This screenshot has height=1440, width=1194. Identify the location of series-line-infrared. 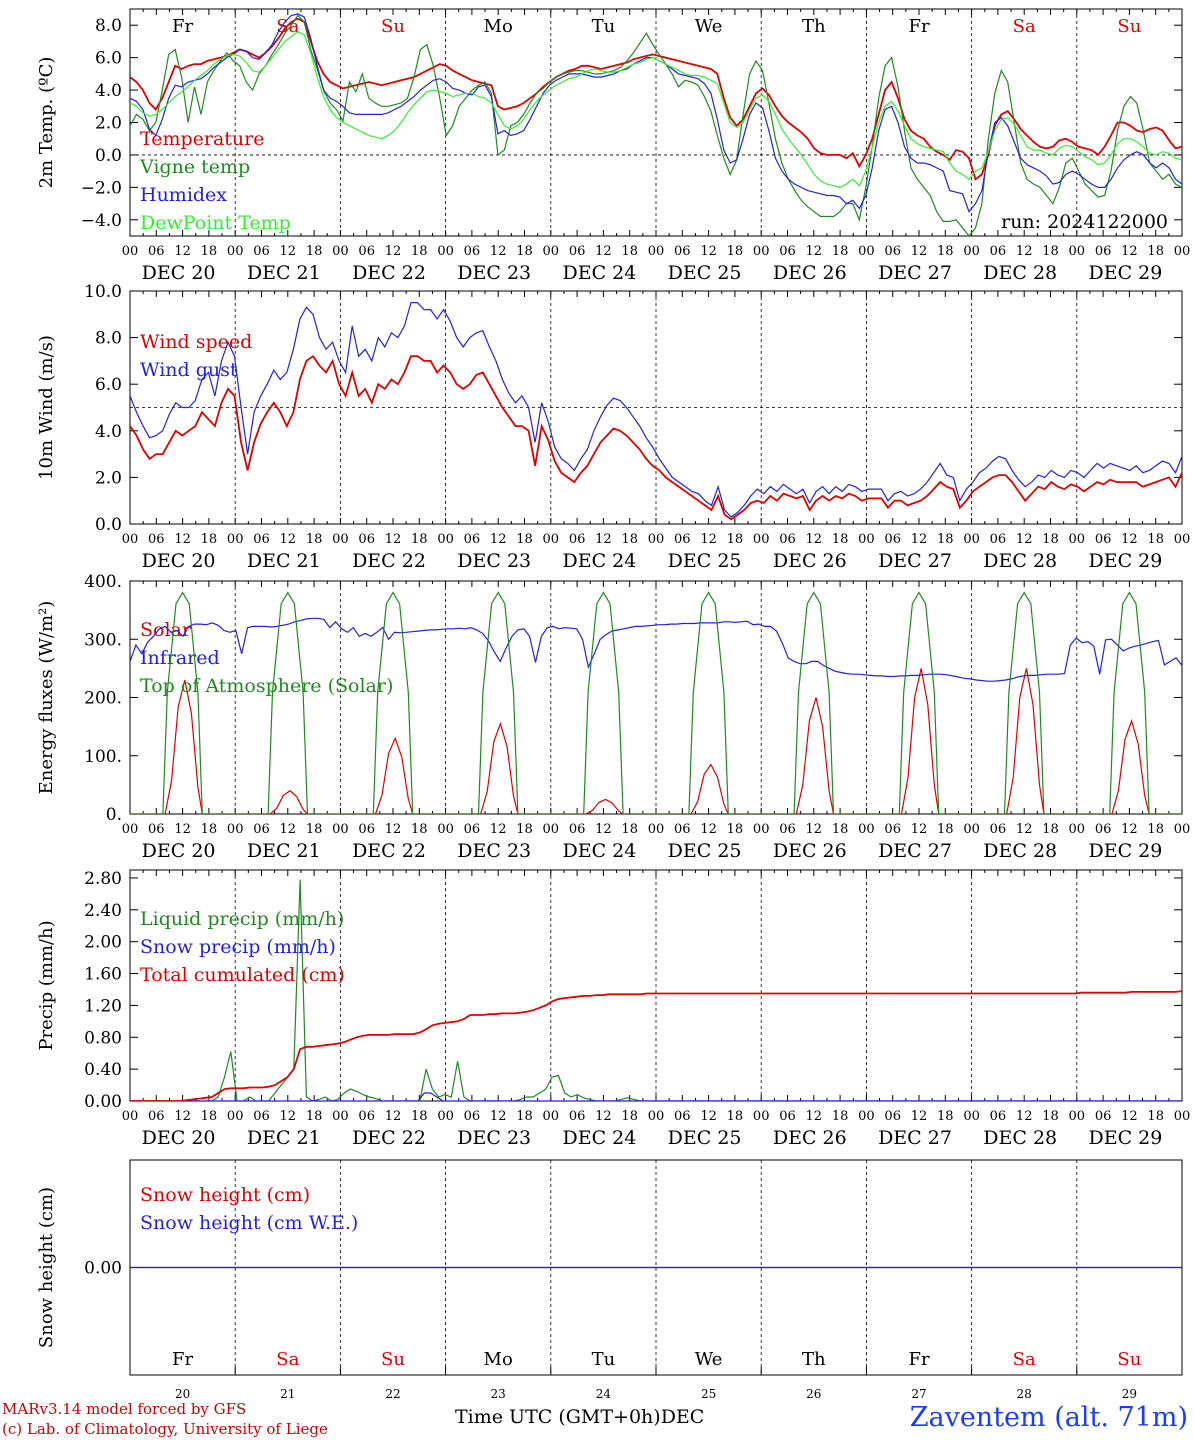
(656, 649).